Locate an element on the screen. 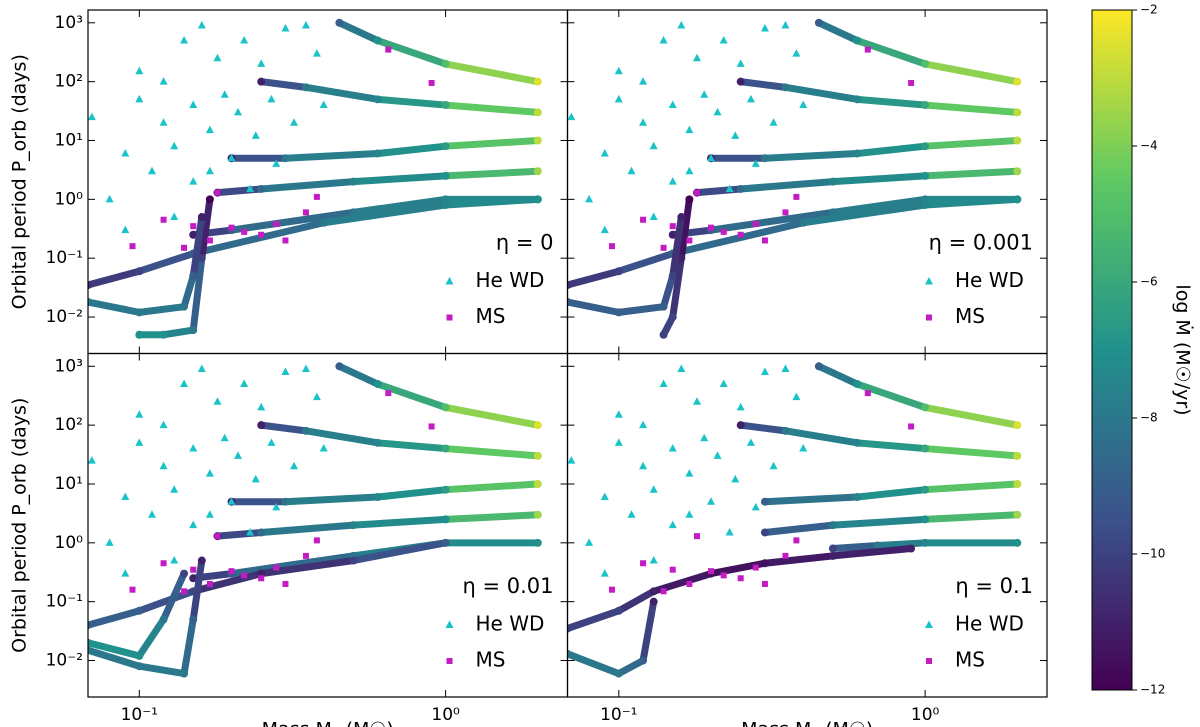 This screenshot has height=727, width=1200. y-axis-label: Orbital period P_orb (days) is located at coordinates (20, 181).